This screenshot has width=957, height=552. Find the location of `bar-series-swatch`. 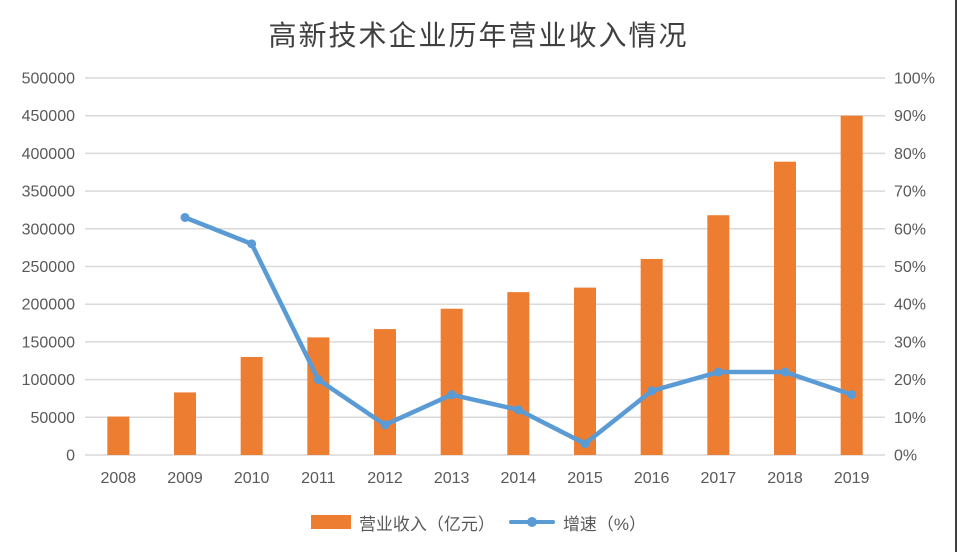

bar-series-swatch is located at coordinates (330, 522).